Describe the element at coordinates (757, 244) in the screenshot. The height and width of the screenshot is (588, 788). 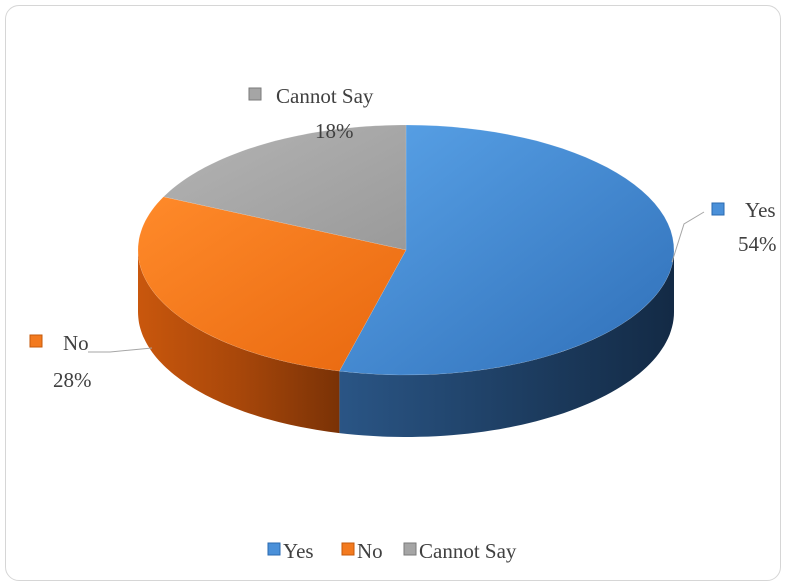
I see `data-label-yes-pct: 54%` at that location.